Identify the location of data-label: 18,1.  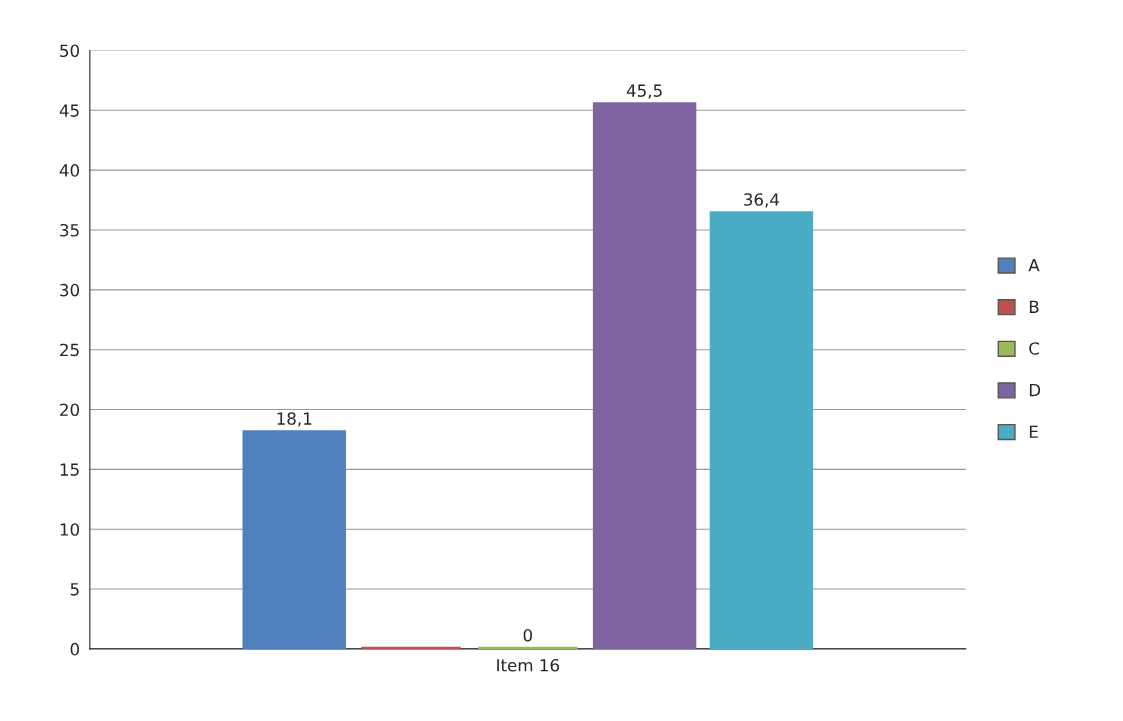
(294, 419).